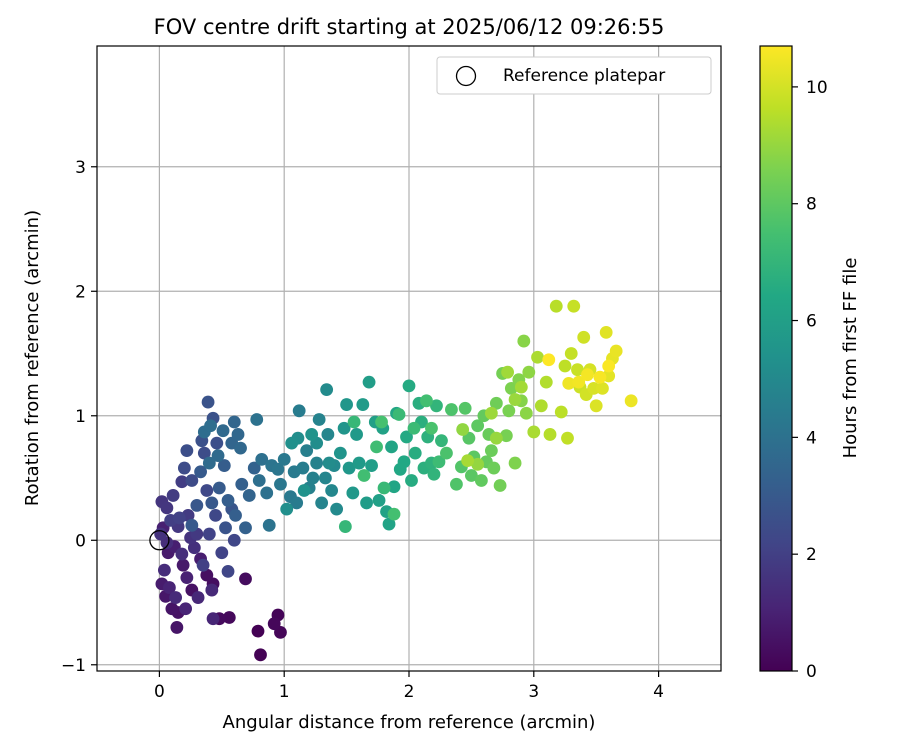 This screenshot has width=900, height=750. Describe the element at coordinates (80, 541) in the screenshot. I see `y-tick-label: 0` at that location.